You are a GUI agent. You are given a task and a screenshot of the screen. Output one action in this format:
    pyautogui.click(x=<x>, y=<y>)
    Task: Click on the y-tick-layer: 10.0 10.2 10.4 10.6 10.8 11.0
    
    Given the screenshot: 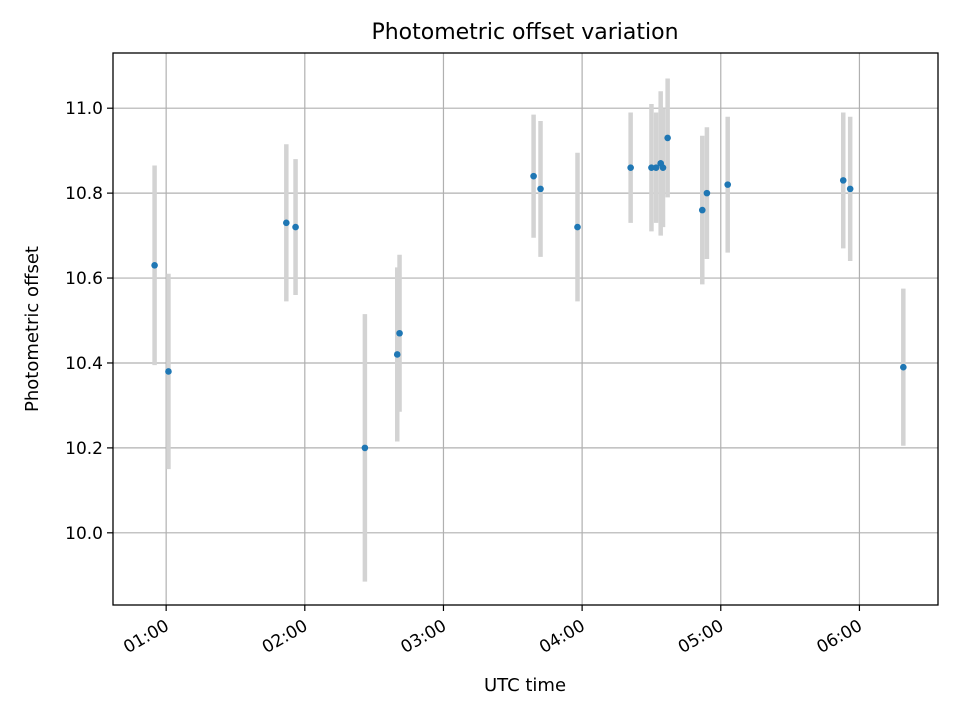 What is the action you would take?
    pyautogui.click(x=89, y=321)
    